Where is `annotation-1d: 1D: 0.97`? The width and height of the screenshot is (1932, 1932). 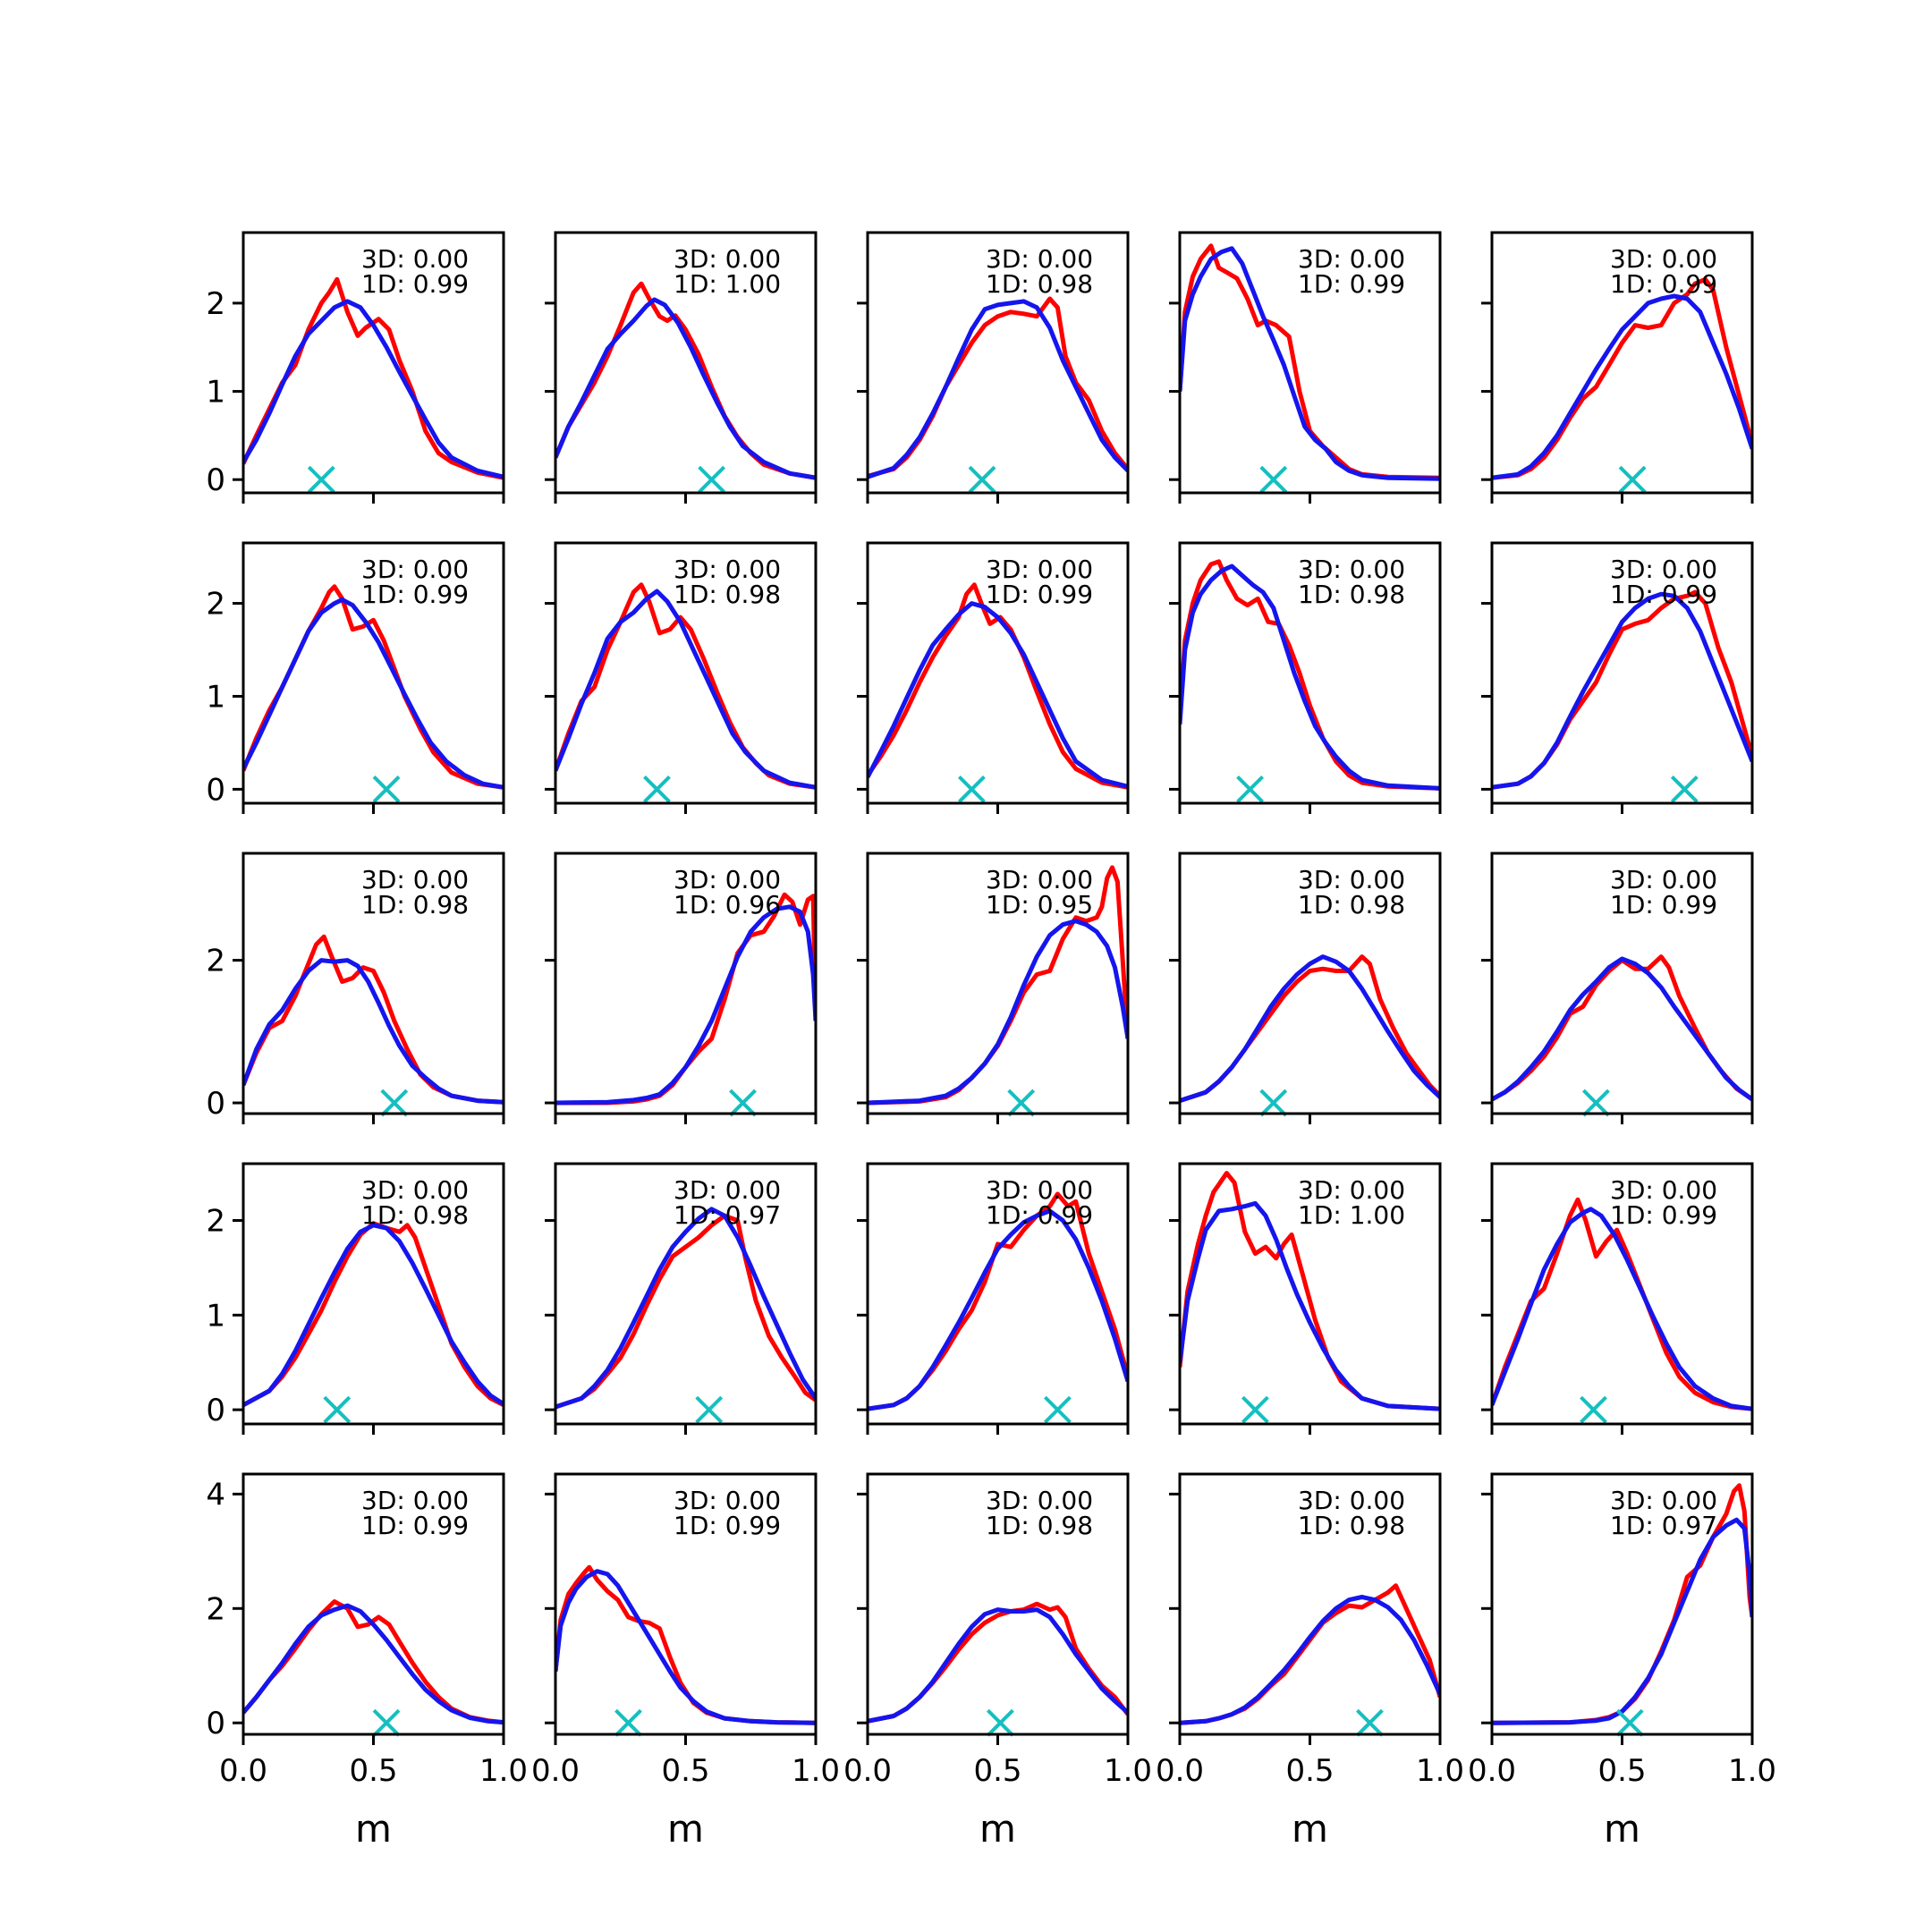
annotation-1d: 1D: 0.97 is located at coordinates (727, 1215).